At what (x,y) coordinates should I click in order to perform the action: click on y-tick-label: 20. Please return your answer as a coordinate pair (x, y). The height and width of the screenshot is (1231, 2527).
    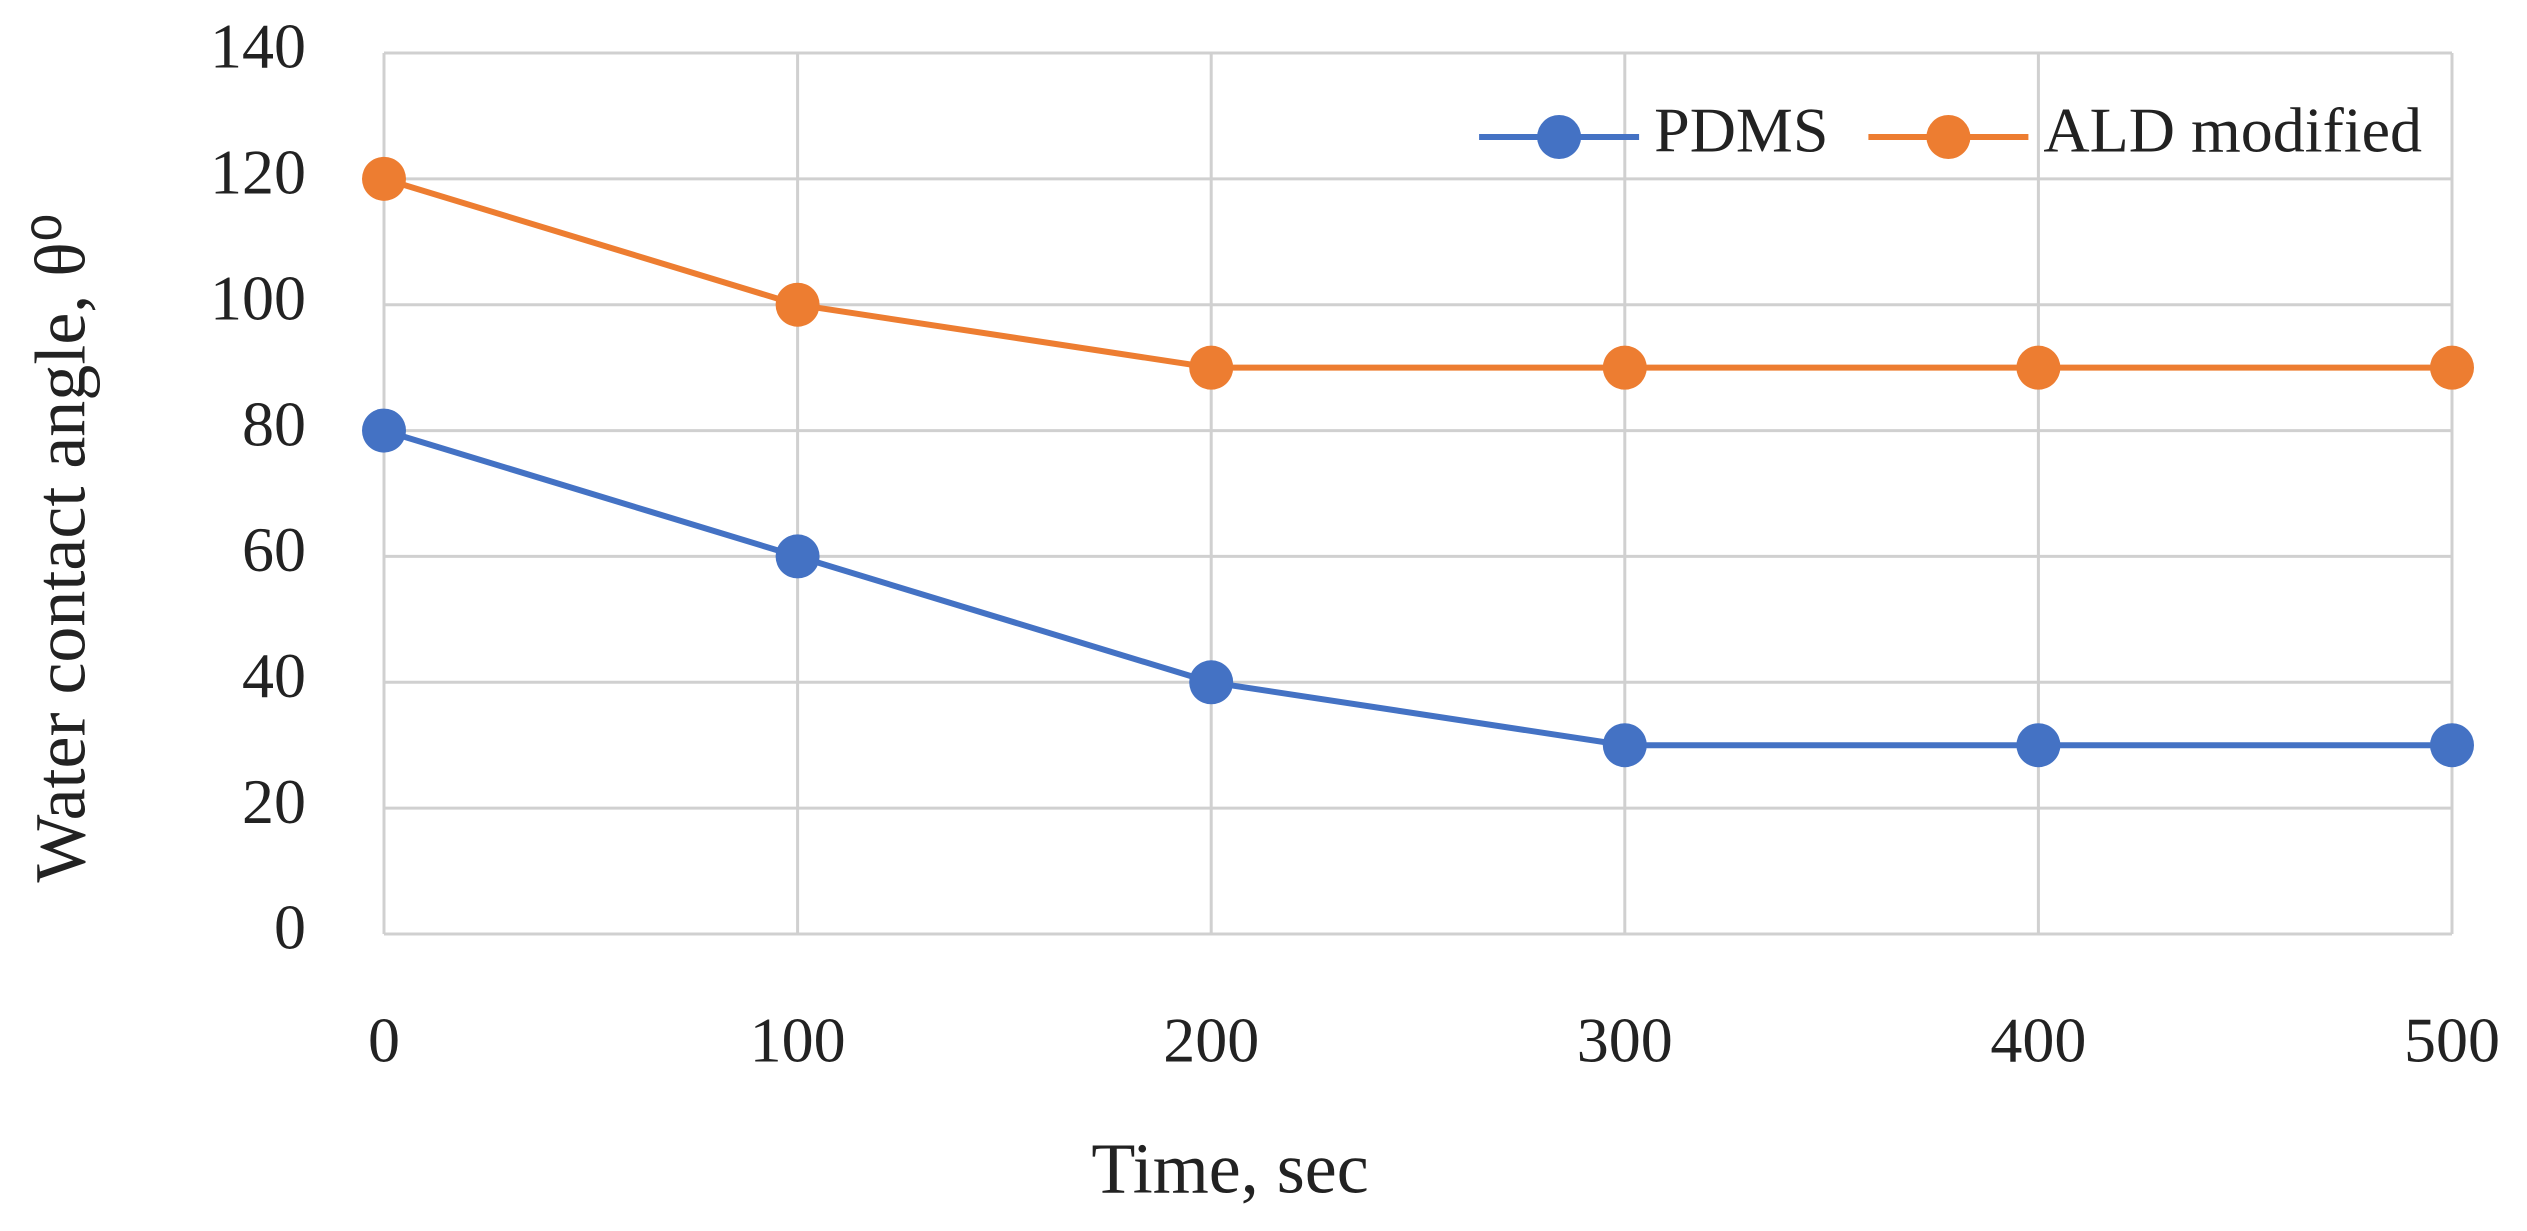
    Looking at the image, I should click on (274, 801).